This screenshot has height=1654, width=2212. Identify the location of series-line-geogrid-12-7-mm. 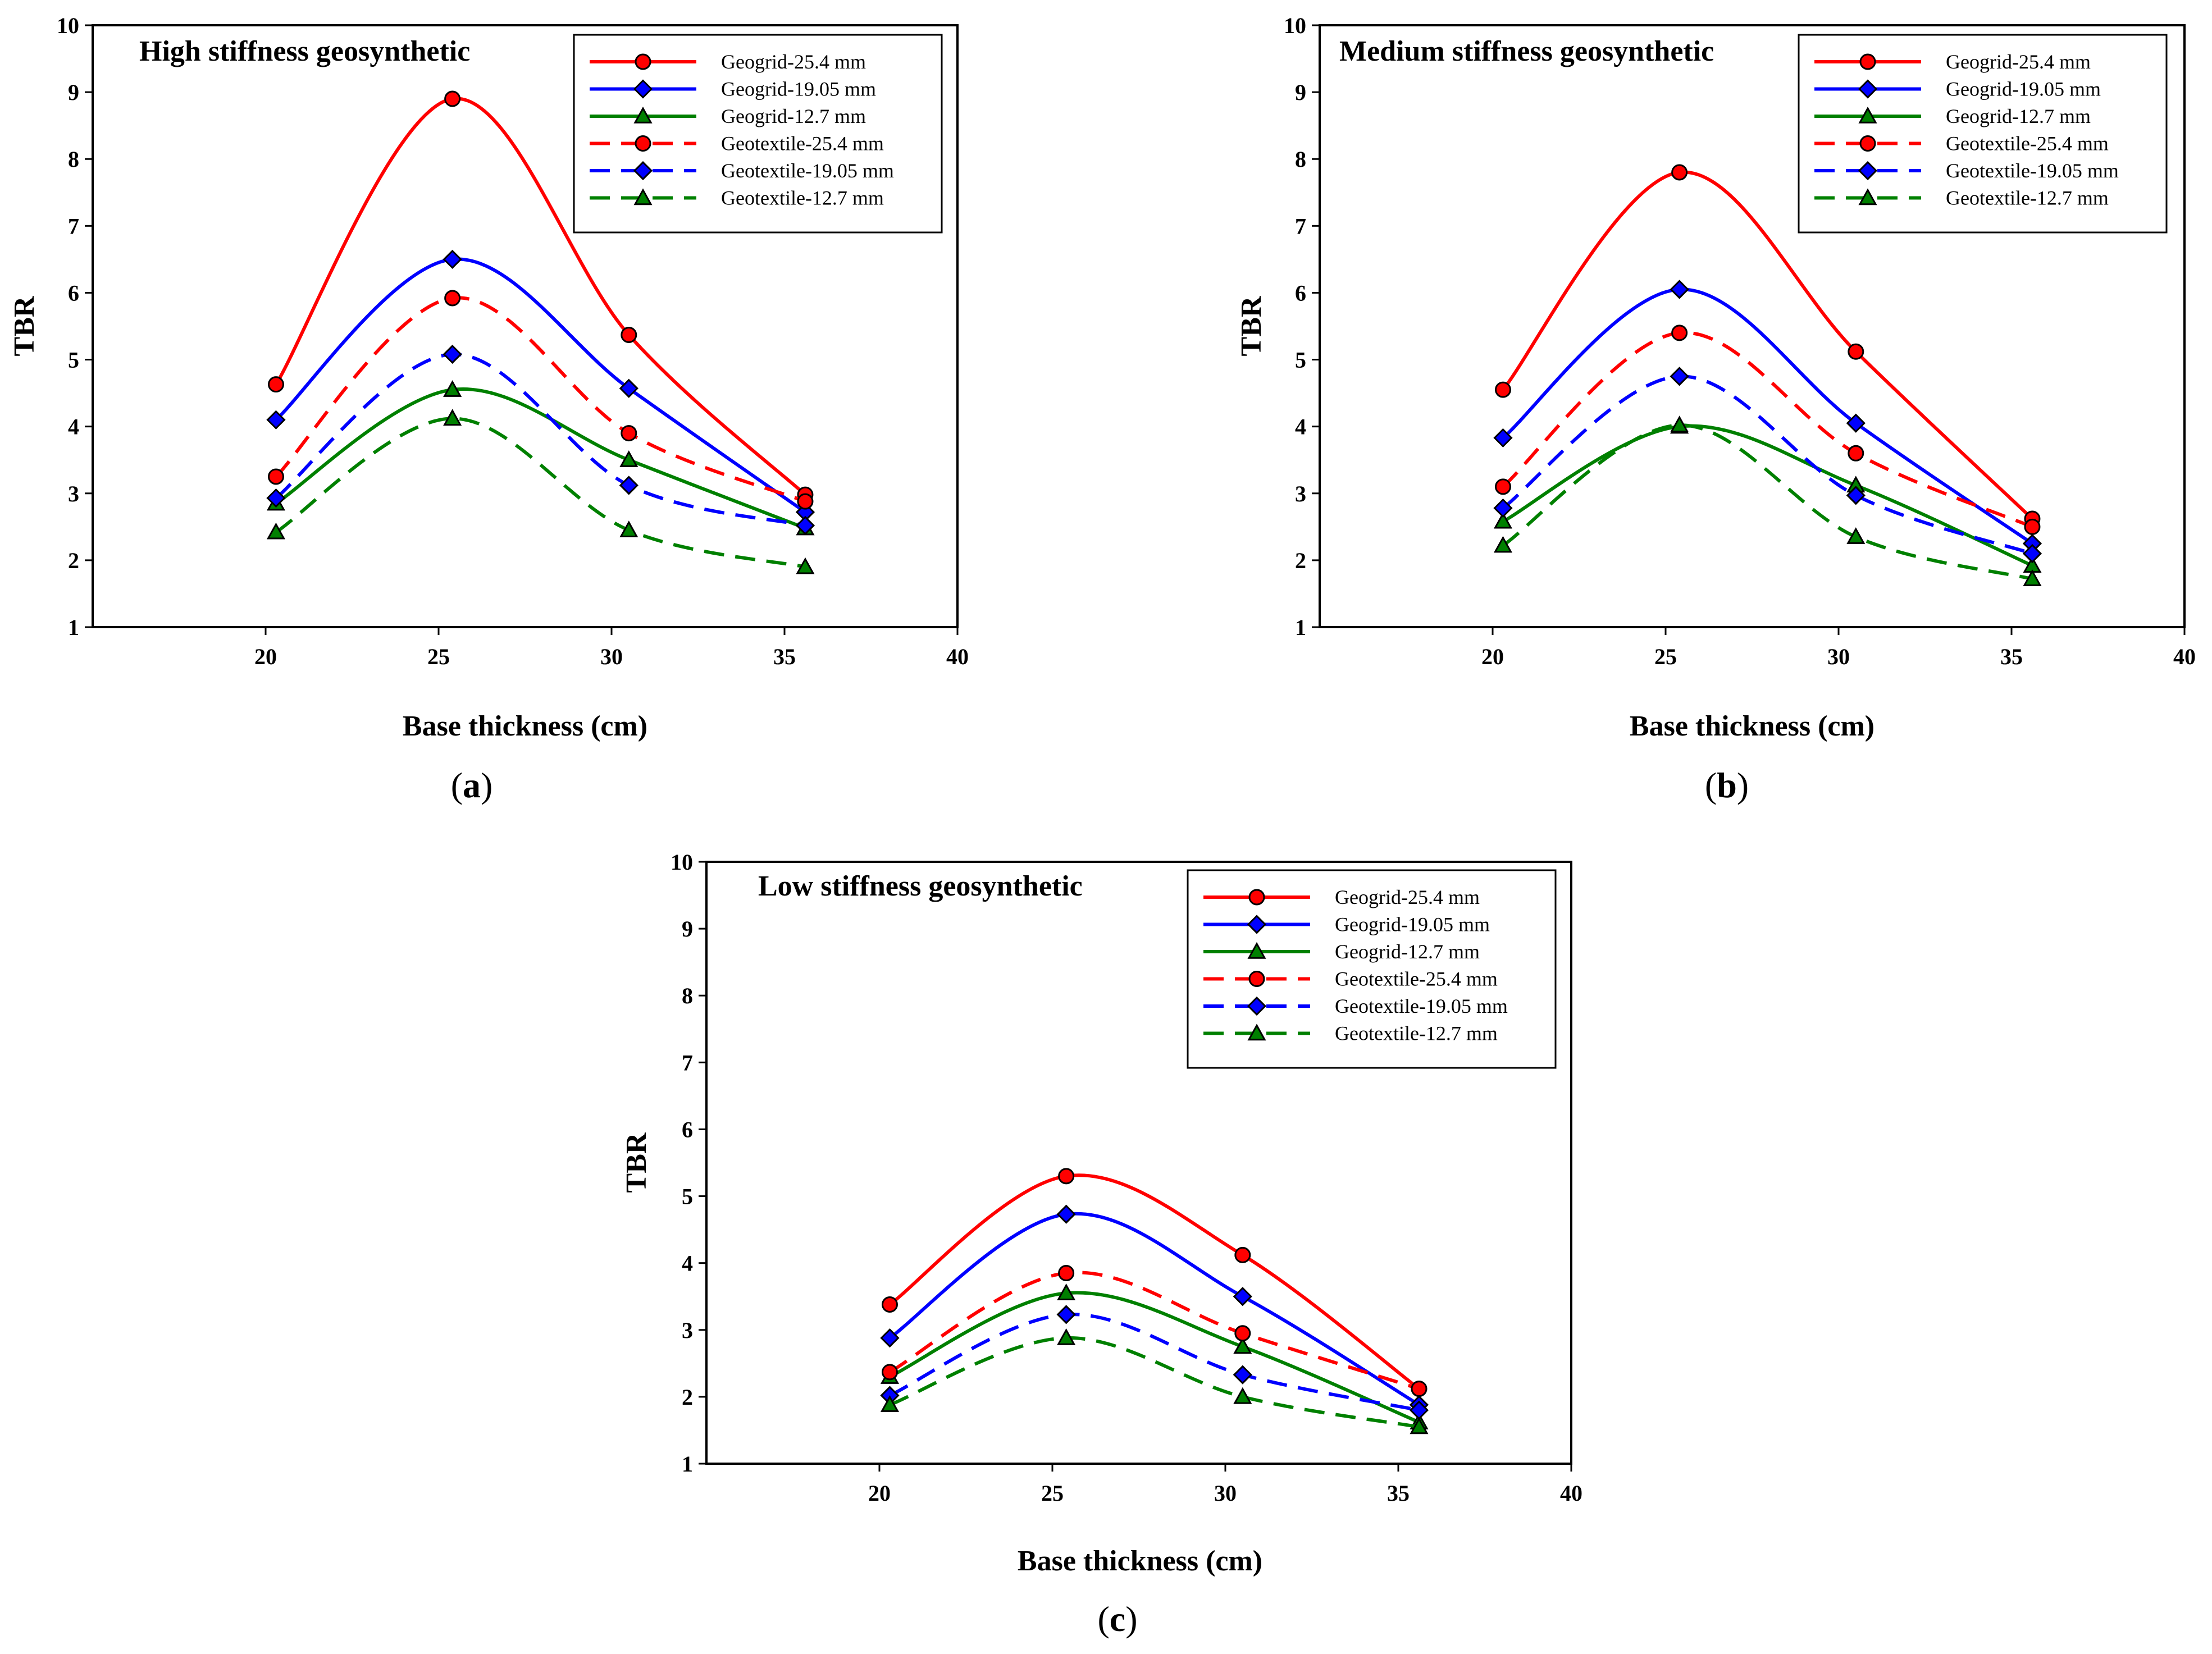
(540, 458).